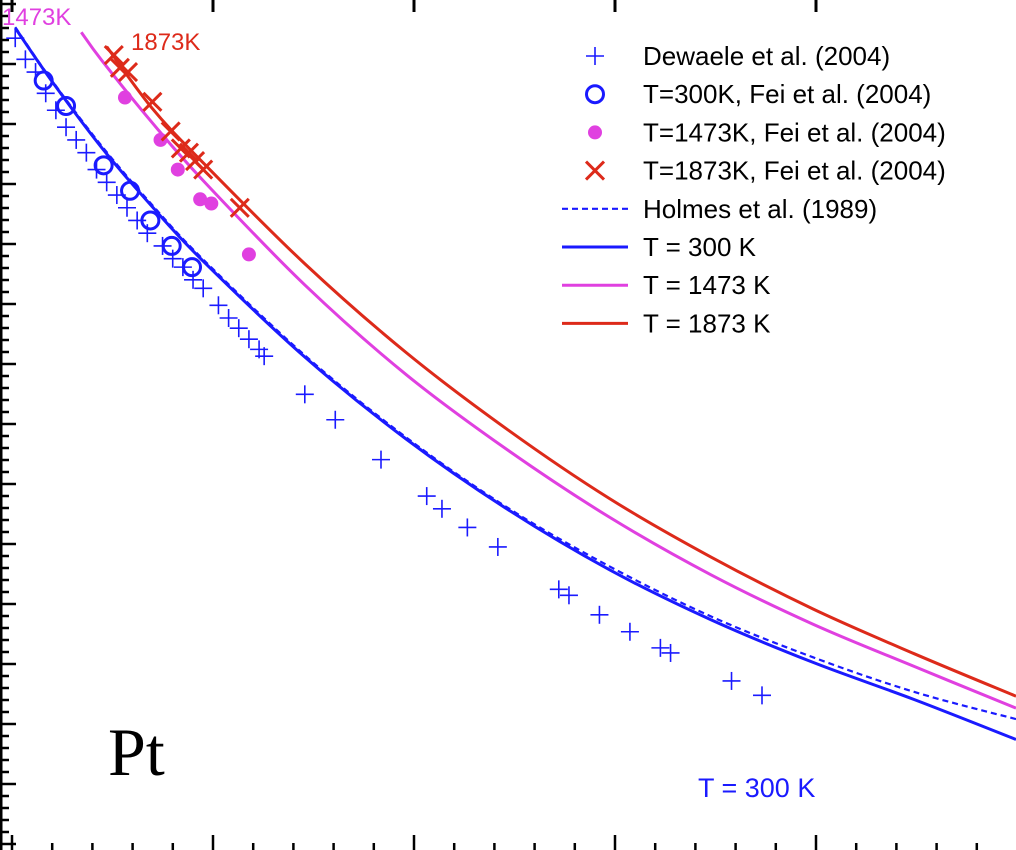 This screenshot has height=850, width=1016. I want to click on legend-entry-2: T=1473K, Fei et al. (2004), so click(767, 132).